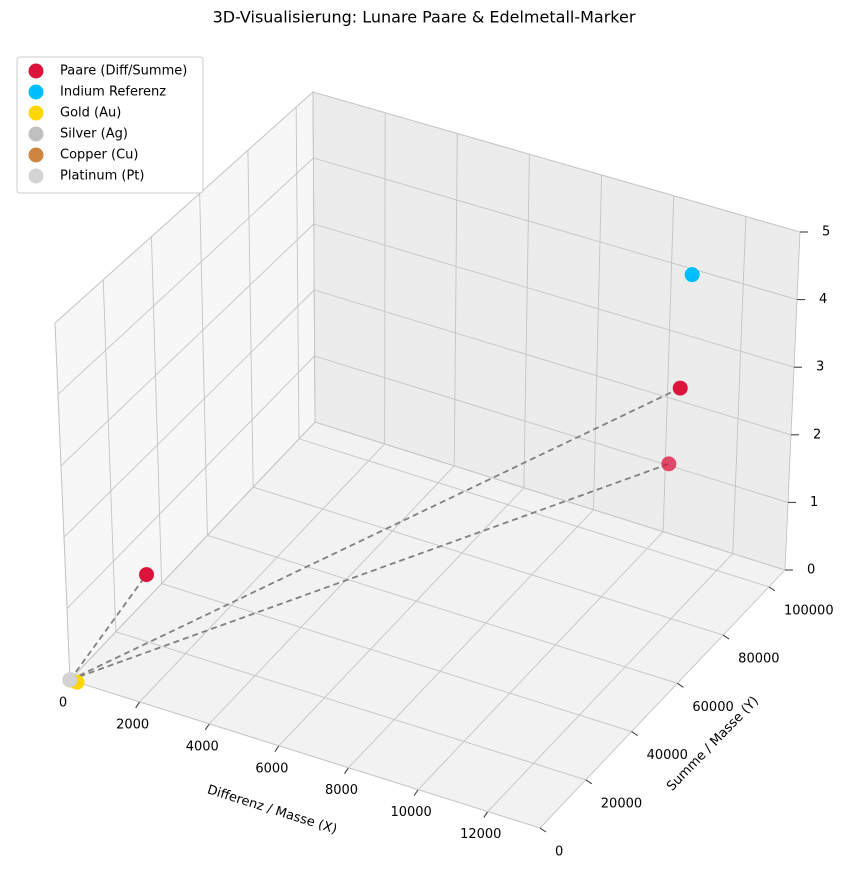  What do you see at coordinates (758, 659) in the screenshot?
I see `y-tick-label: 80000` at bounding box center [758, 659].